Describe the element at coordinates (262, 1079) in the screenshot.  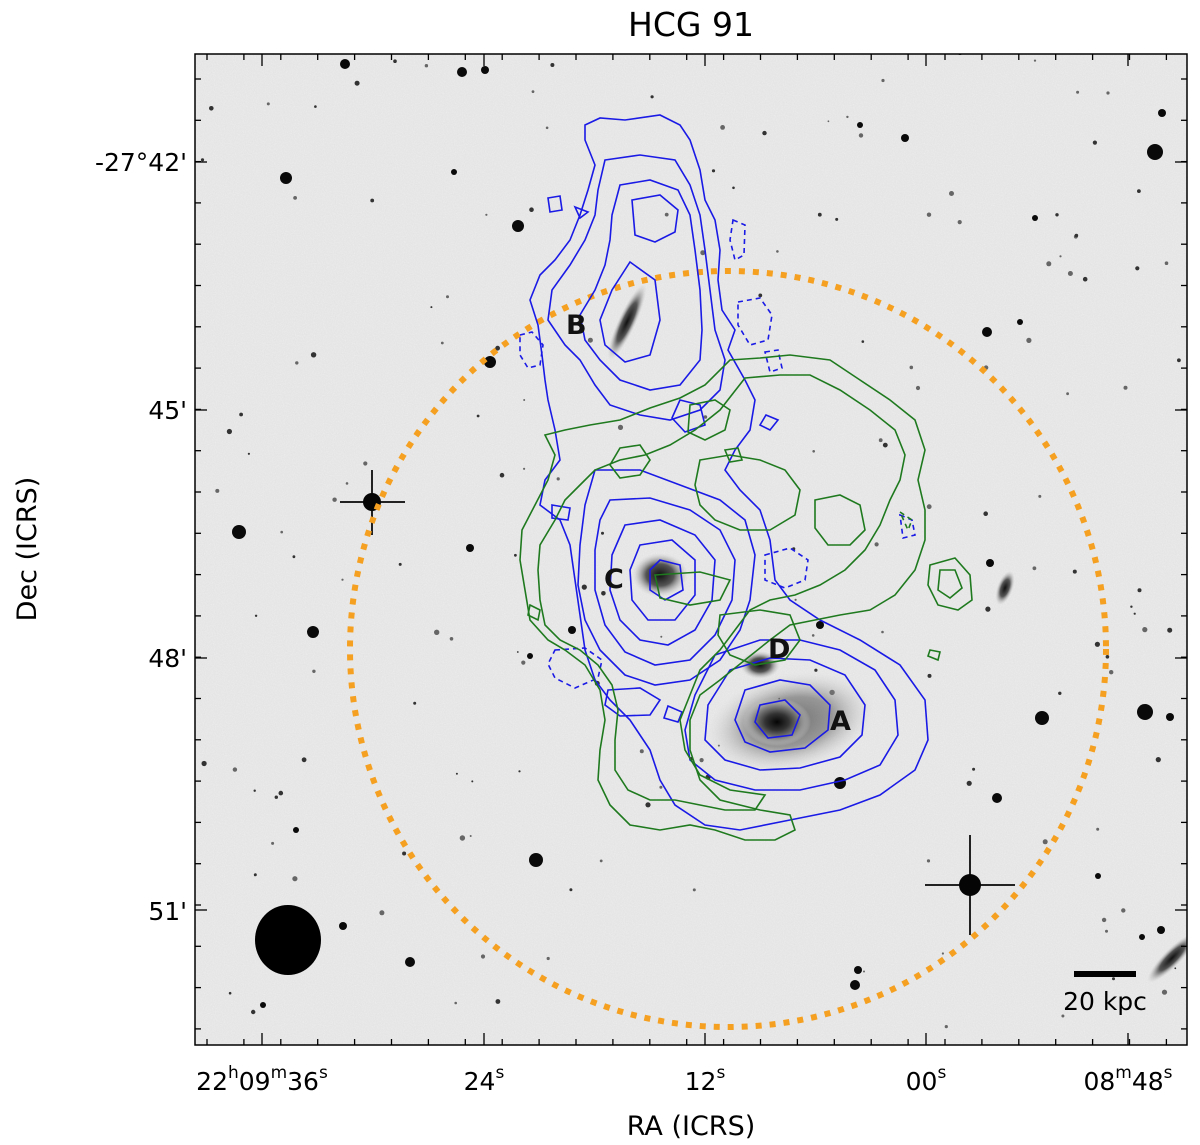
I see `x-tick-label-0: 22h09m36s` at that location.